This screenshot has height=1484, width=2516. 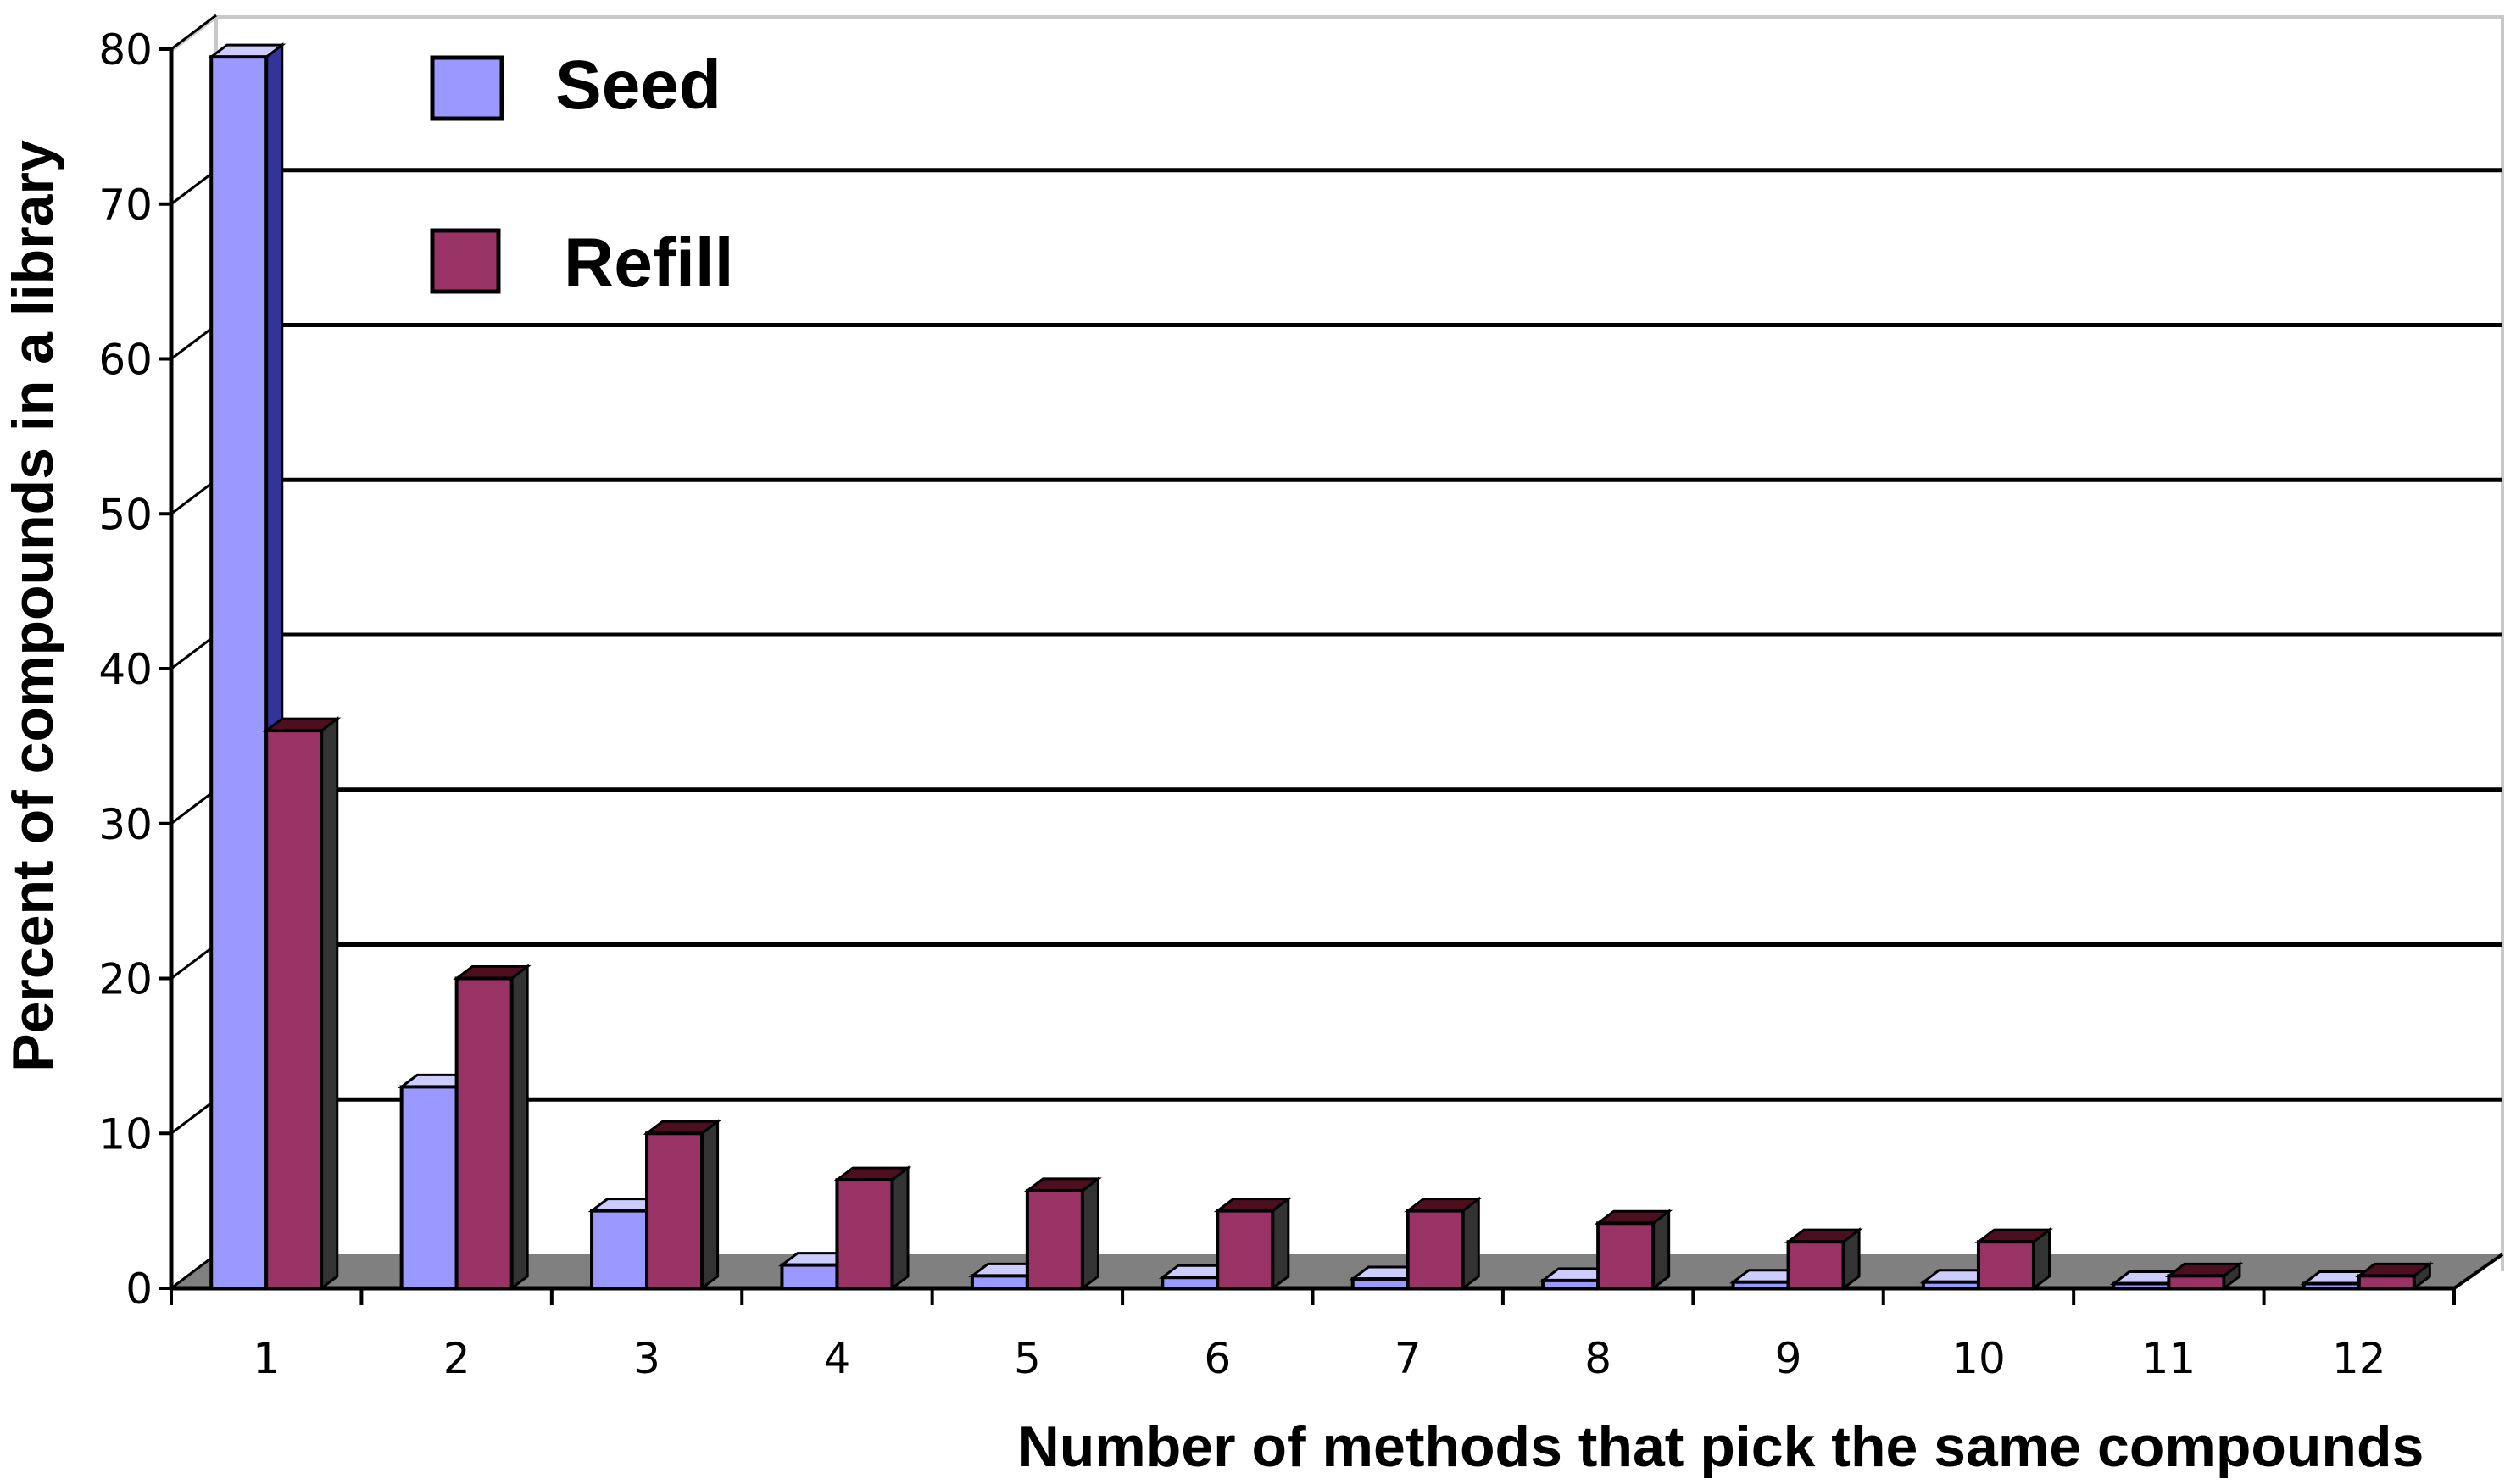 I want to click on x-tick-label: 8, so click(x=1597, y=1359).